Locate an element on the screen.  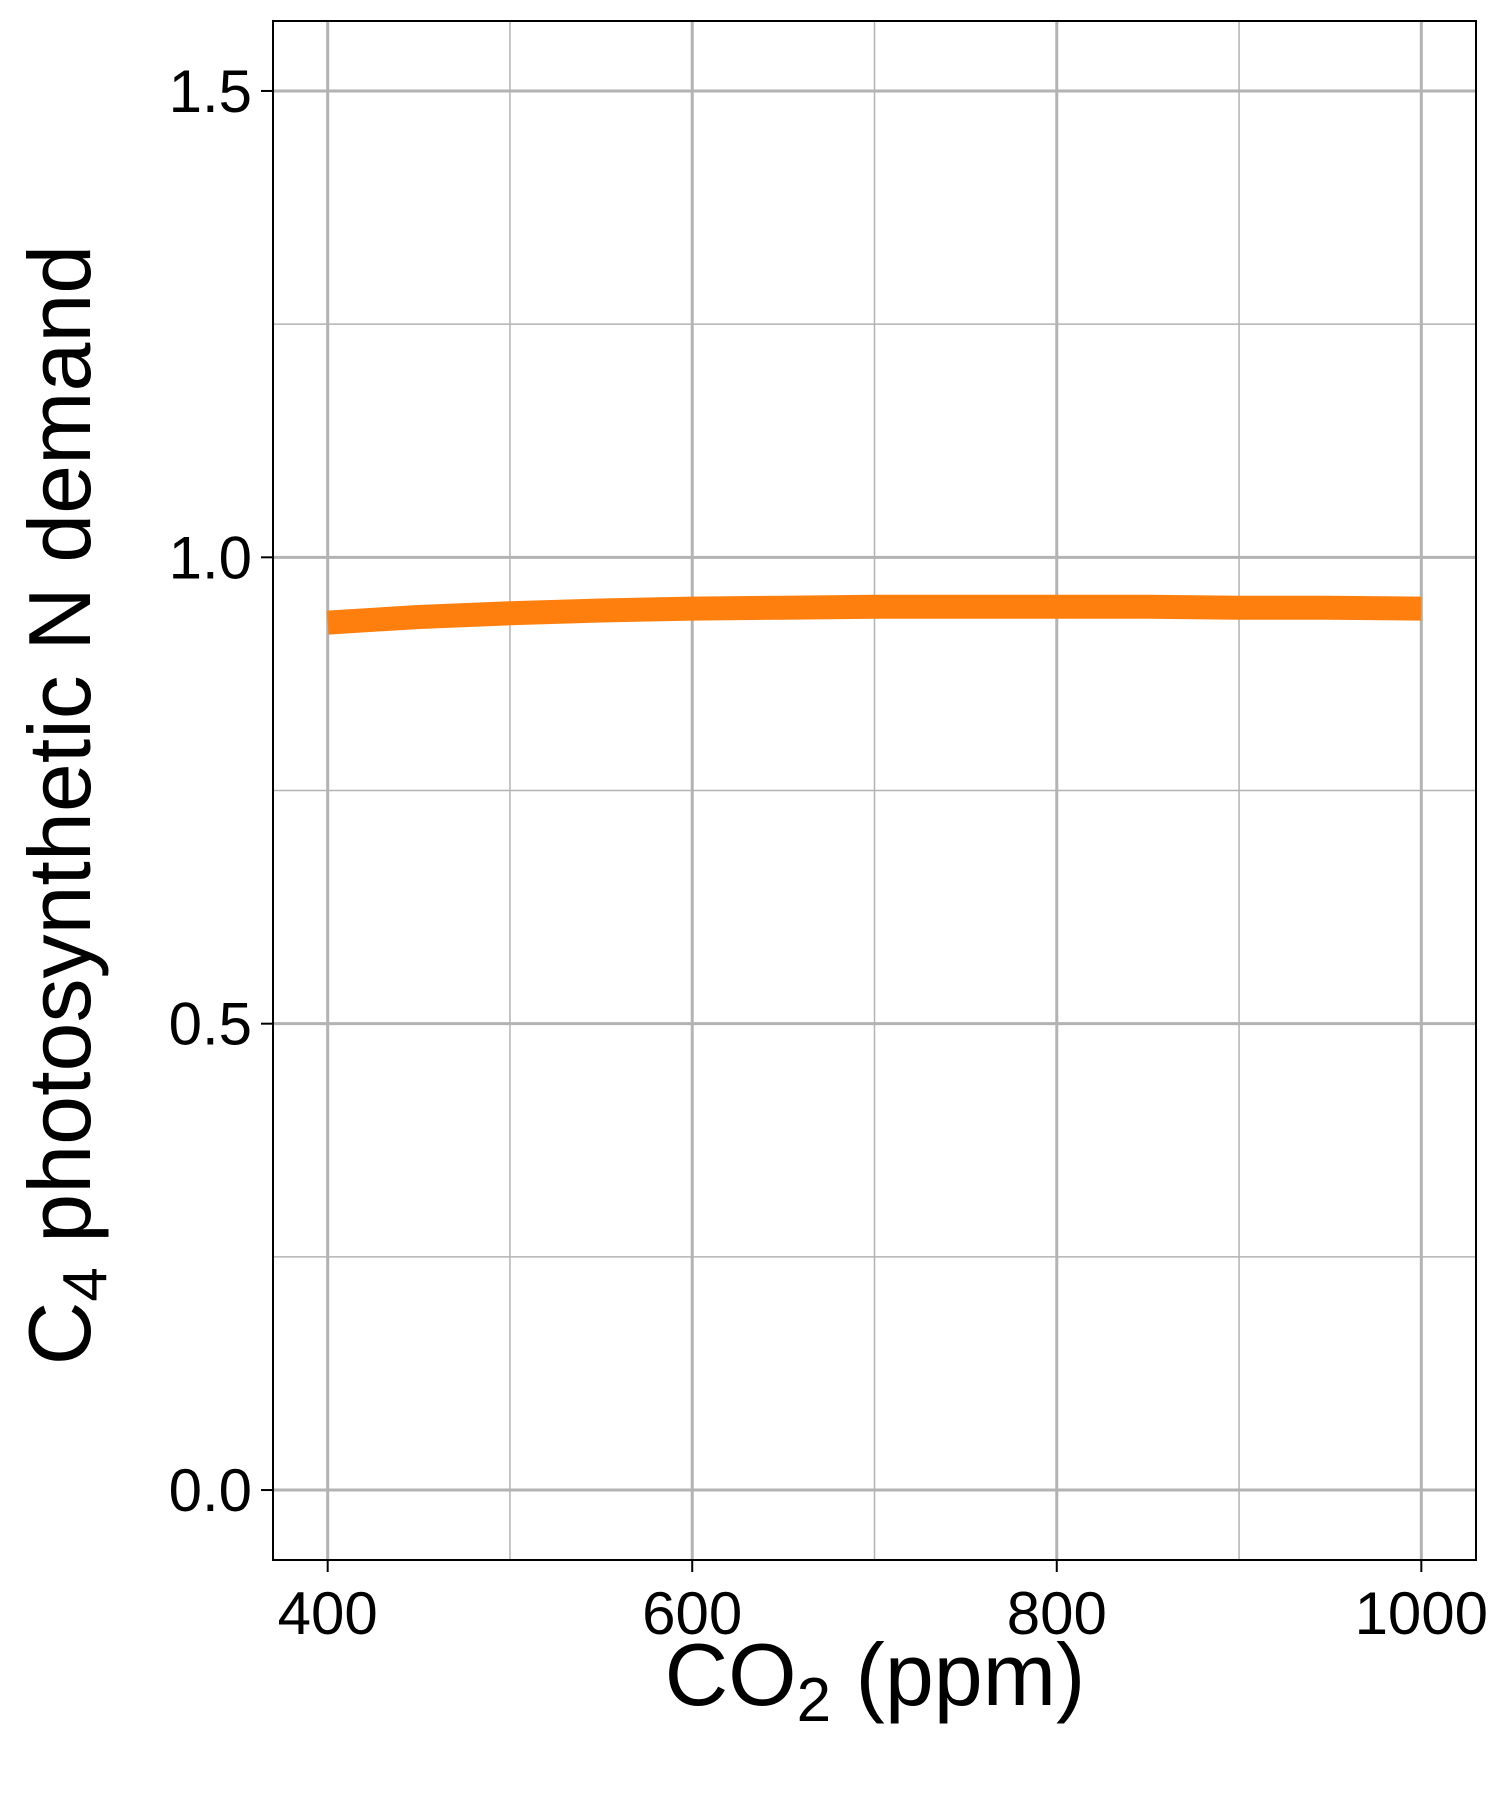
y-axis-title: C4 photosynthetic N demand is located at coordinates (65, 805).